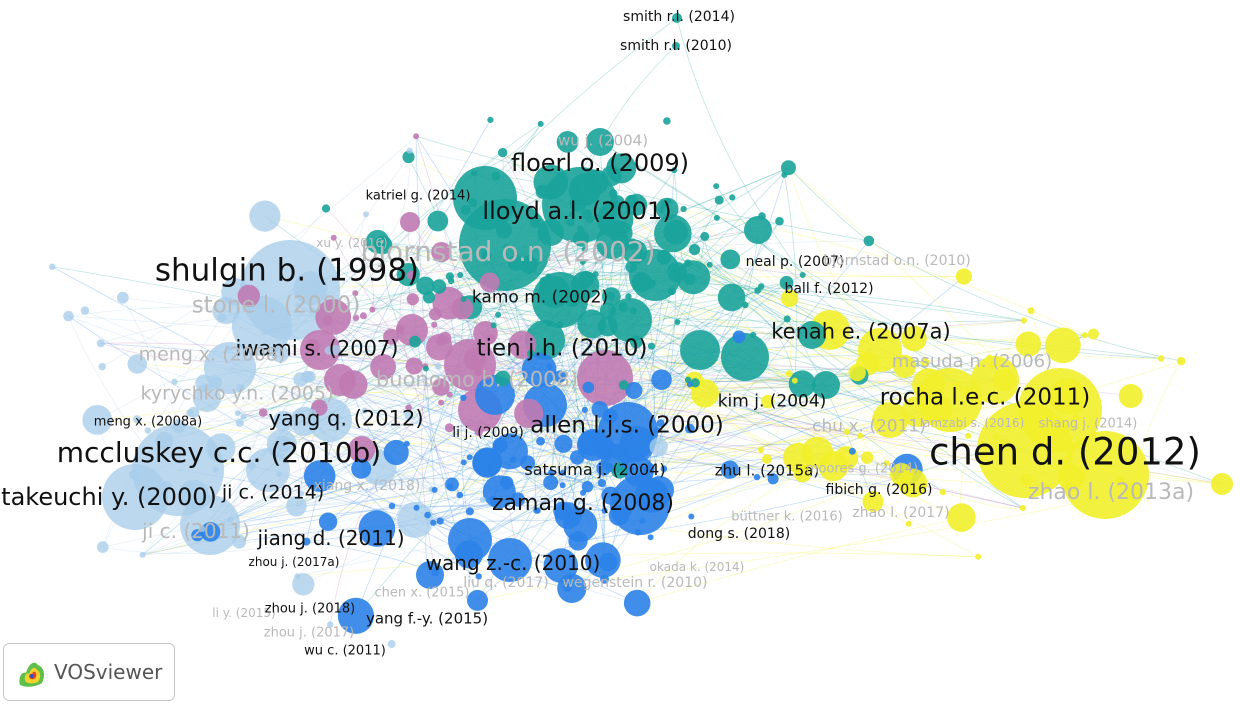  I want to click on node-label-ball-2012: ball f. (2012), so click(829, 289).